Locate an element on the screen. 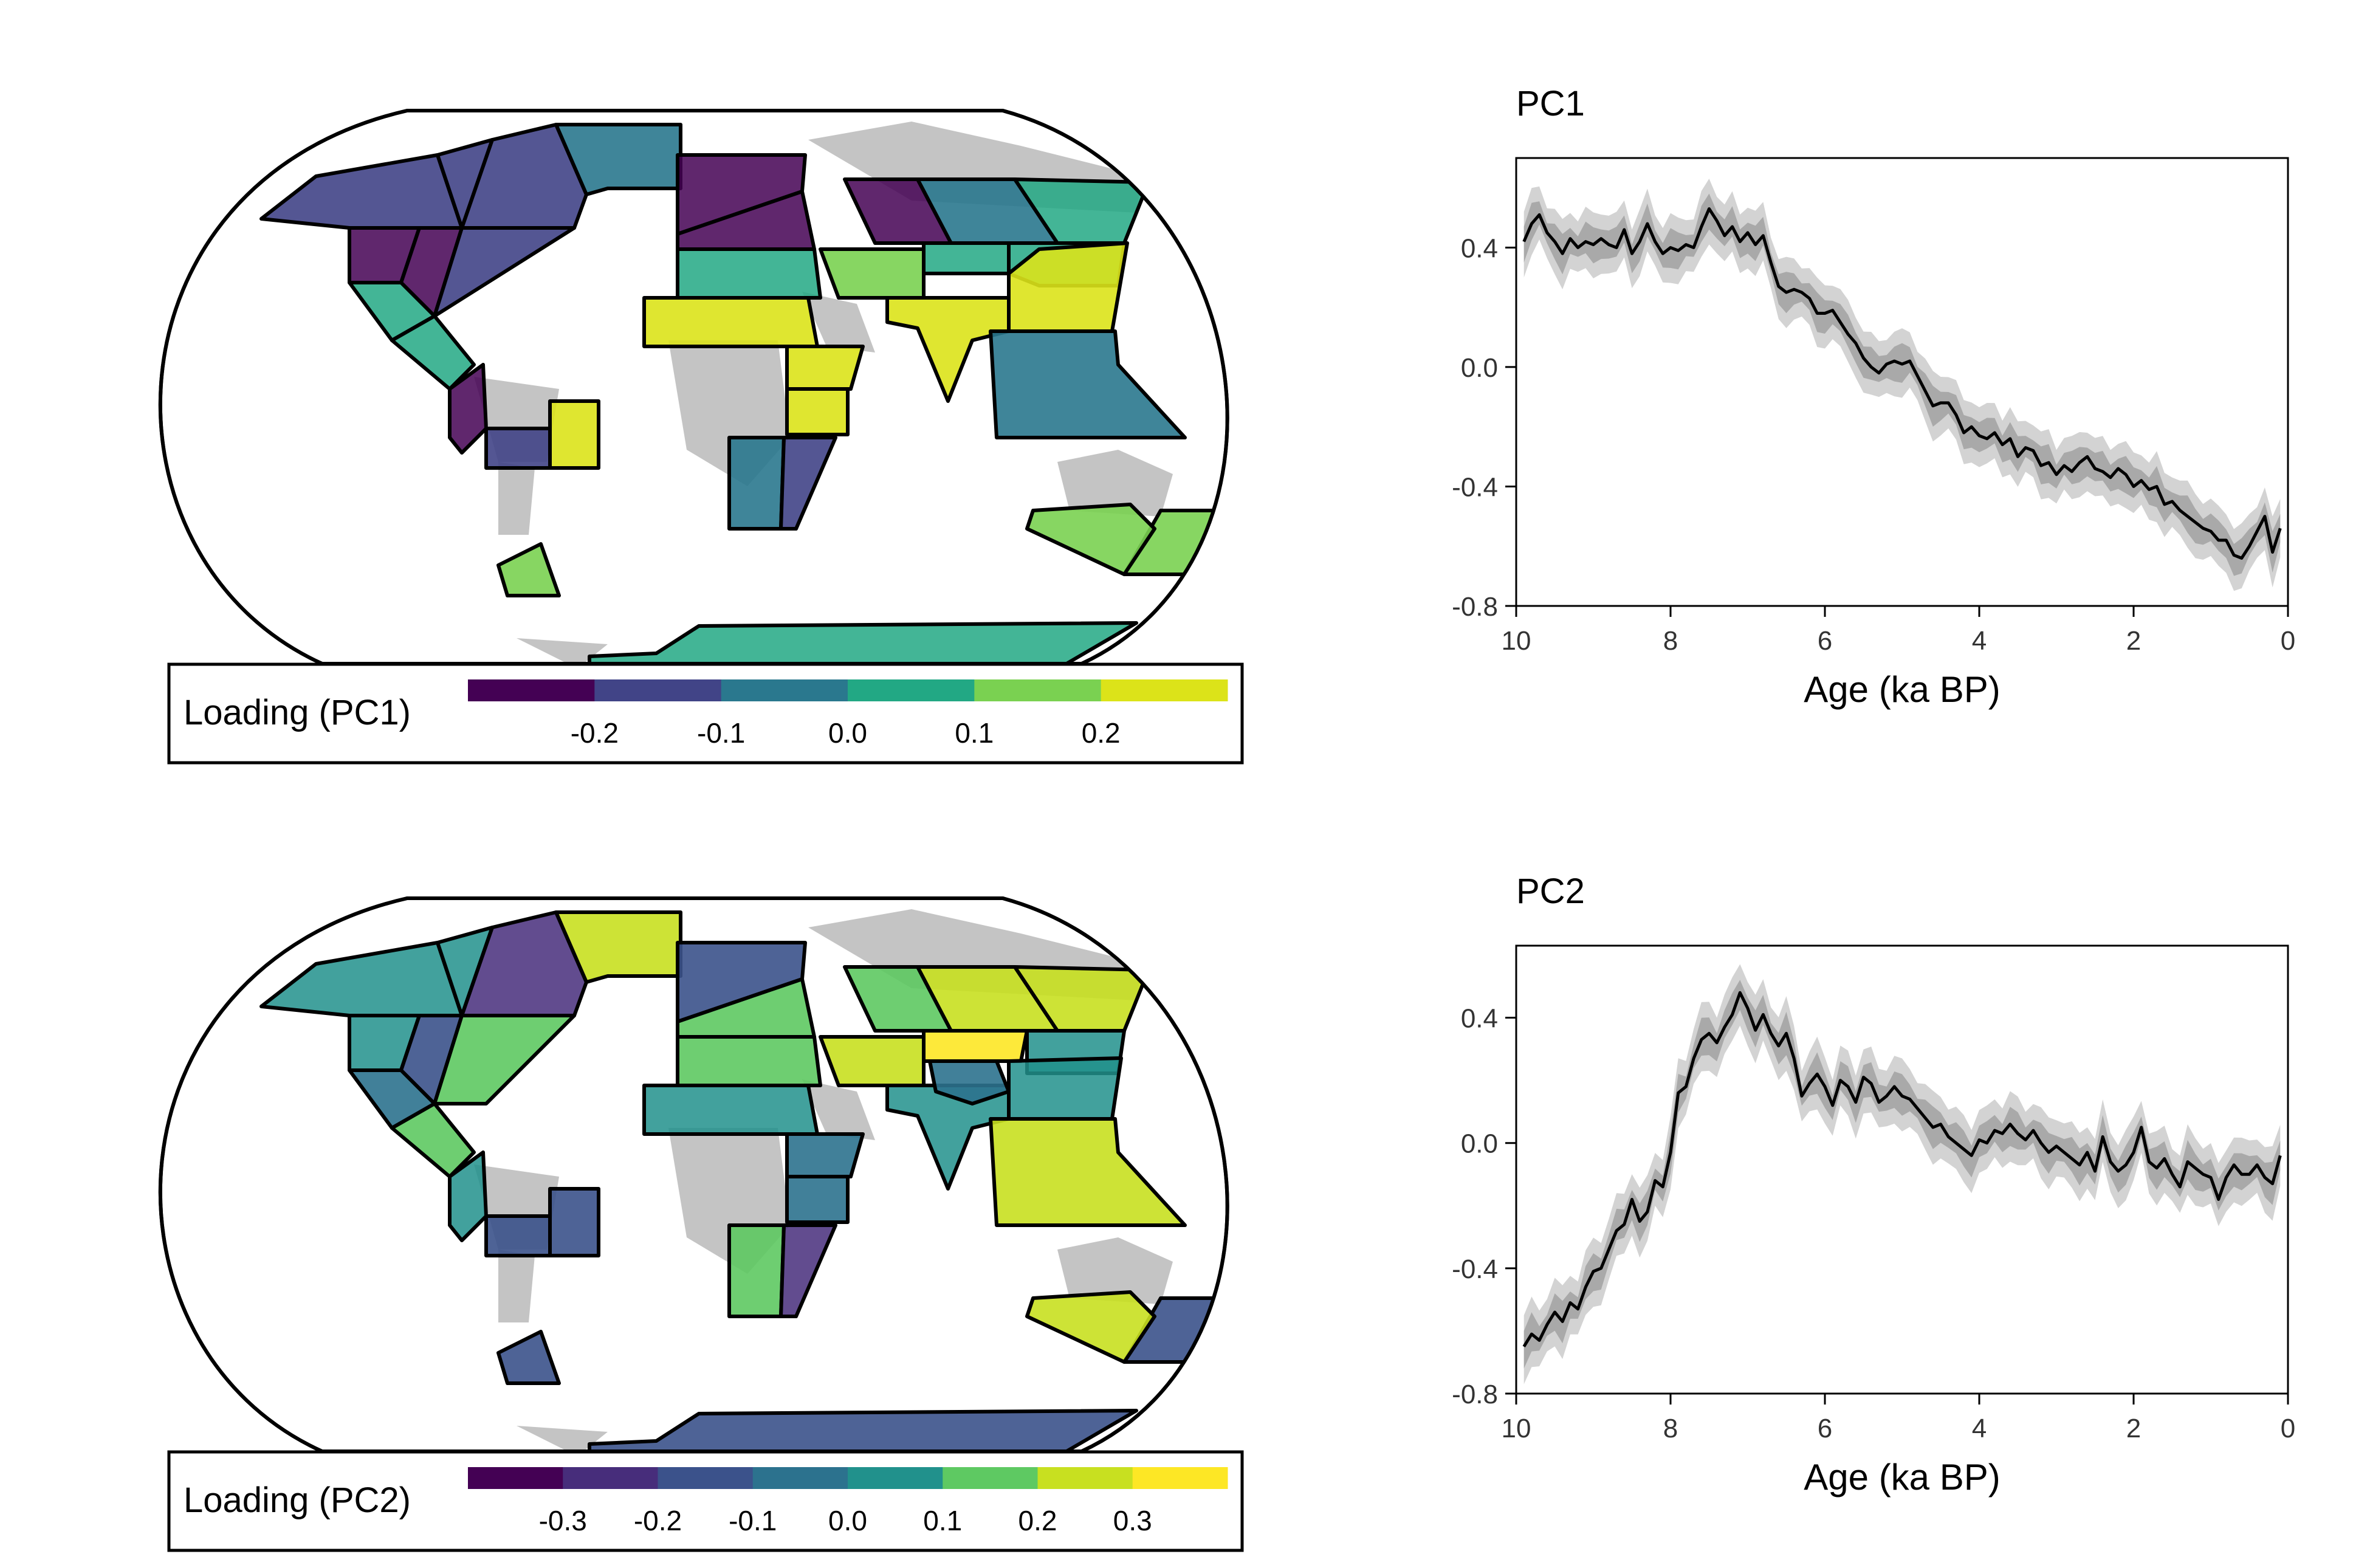 The width and height of the screenshot is (2370, 1568). map-land-layer is located at coordinates (743, 393).